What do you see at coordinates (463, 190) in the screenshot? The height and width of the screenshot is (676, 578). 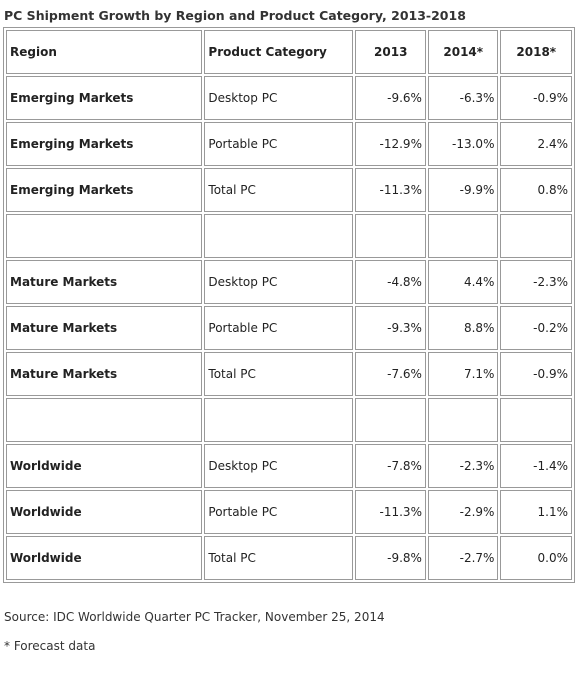 I see `table-cell: -9.9%` at bounding box center [463, 190].